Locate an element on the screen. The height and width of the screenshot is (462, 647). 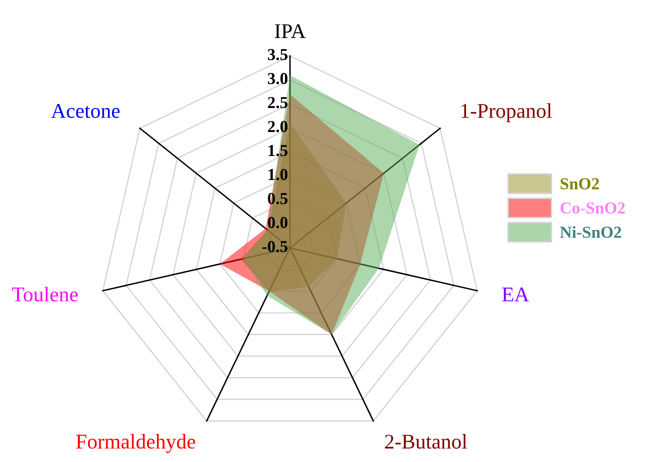
spoke-label: 2-Butanol is located at coordinates (426, 441).